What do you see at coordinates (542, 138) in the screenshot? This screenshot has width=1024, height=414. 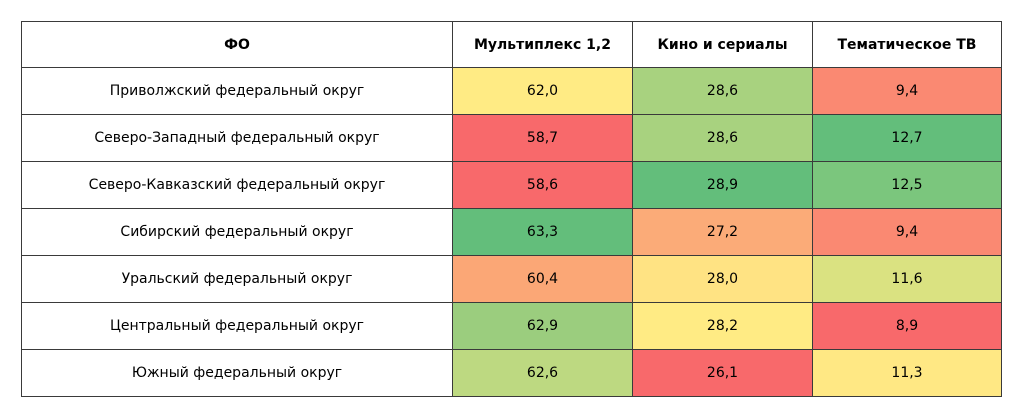 I see `value-cell: 58,7` at bounding box center [542, 138].